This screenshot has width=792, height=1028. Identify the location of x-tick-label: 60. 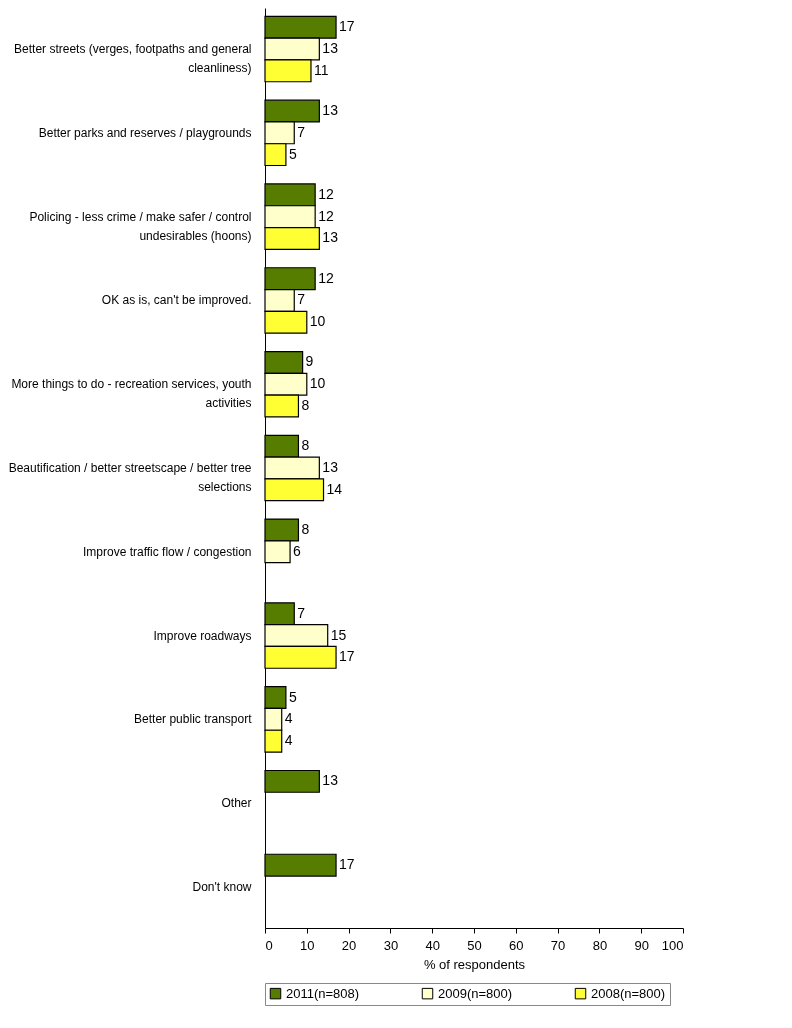
(516, 945).